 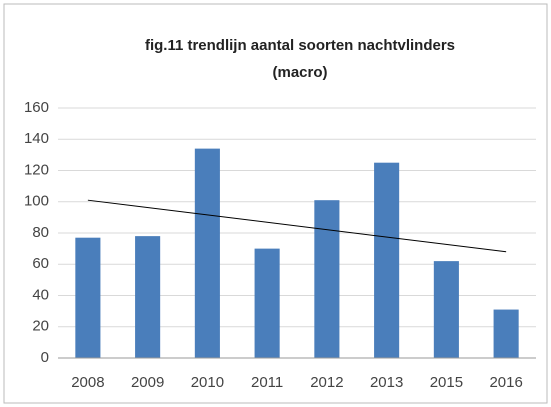 What do you see at coordinates (267, 382) in the screenshot?
I see `x-tick-label: 2011` at bounding box center [267, 382].